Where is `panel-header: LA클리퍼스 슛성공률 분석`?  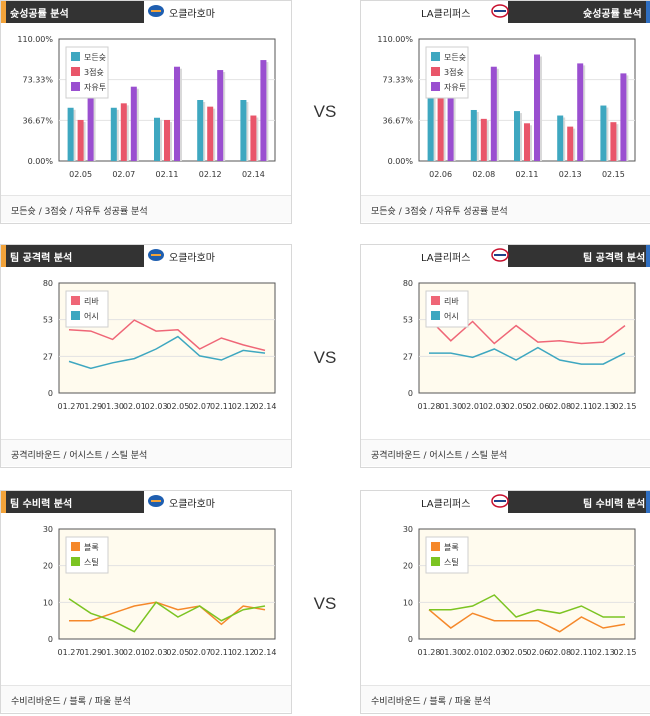
panel-header: LA클리퍼스 슛성공률 분석 is located at coordinates (505, 12).